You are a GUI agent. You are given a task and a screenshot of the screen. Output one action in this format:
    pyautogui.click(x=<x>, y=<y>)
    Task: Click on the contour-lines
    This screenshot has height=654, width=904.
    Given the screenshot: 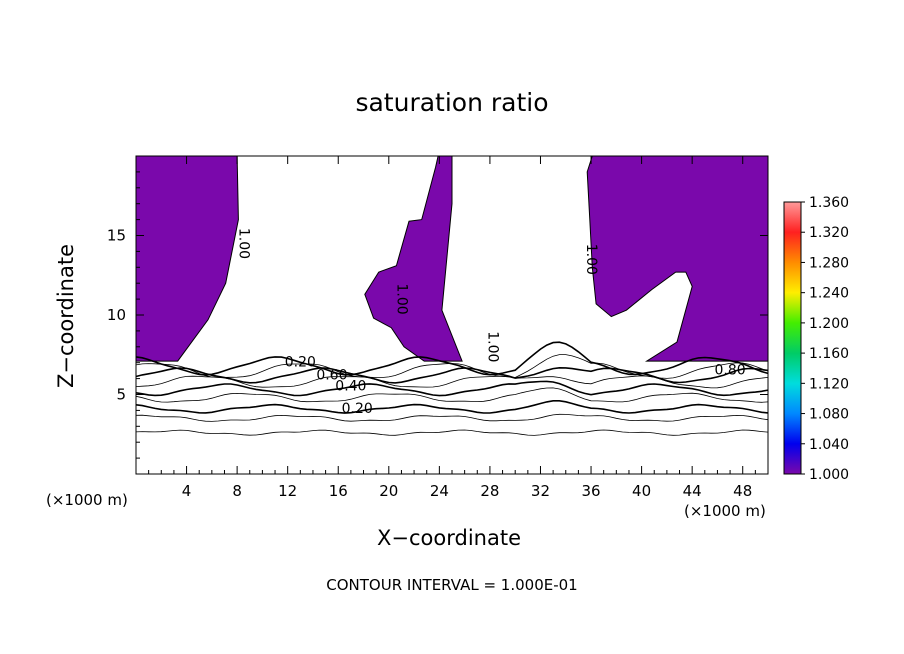 What is the action you would take?
    pyautogui.click(x=452, y=388)
    